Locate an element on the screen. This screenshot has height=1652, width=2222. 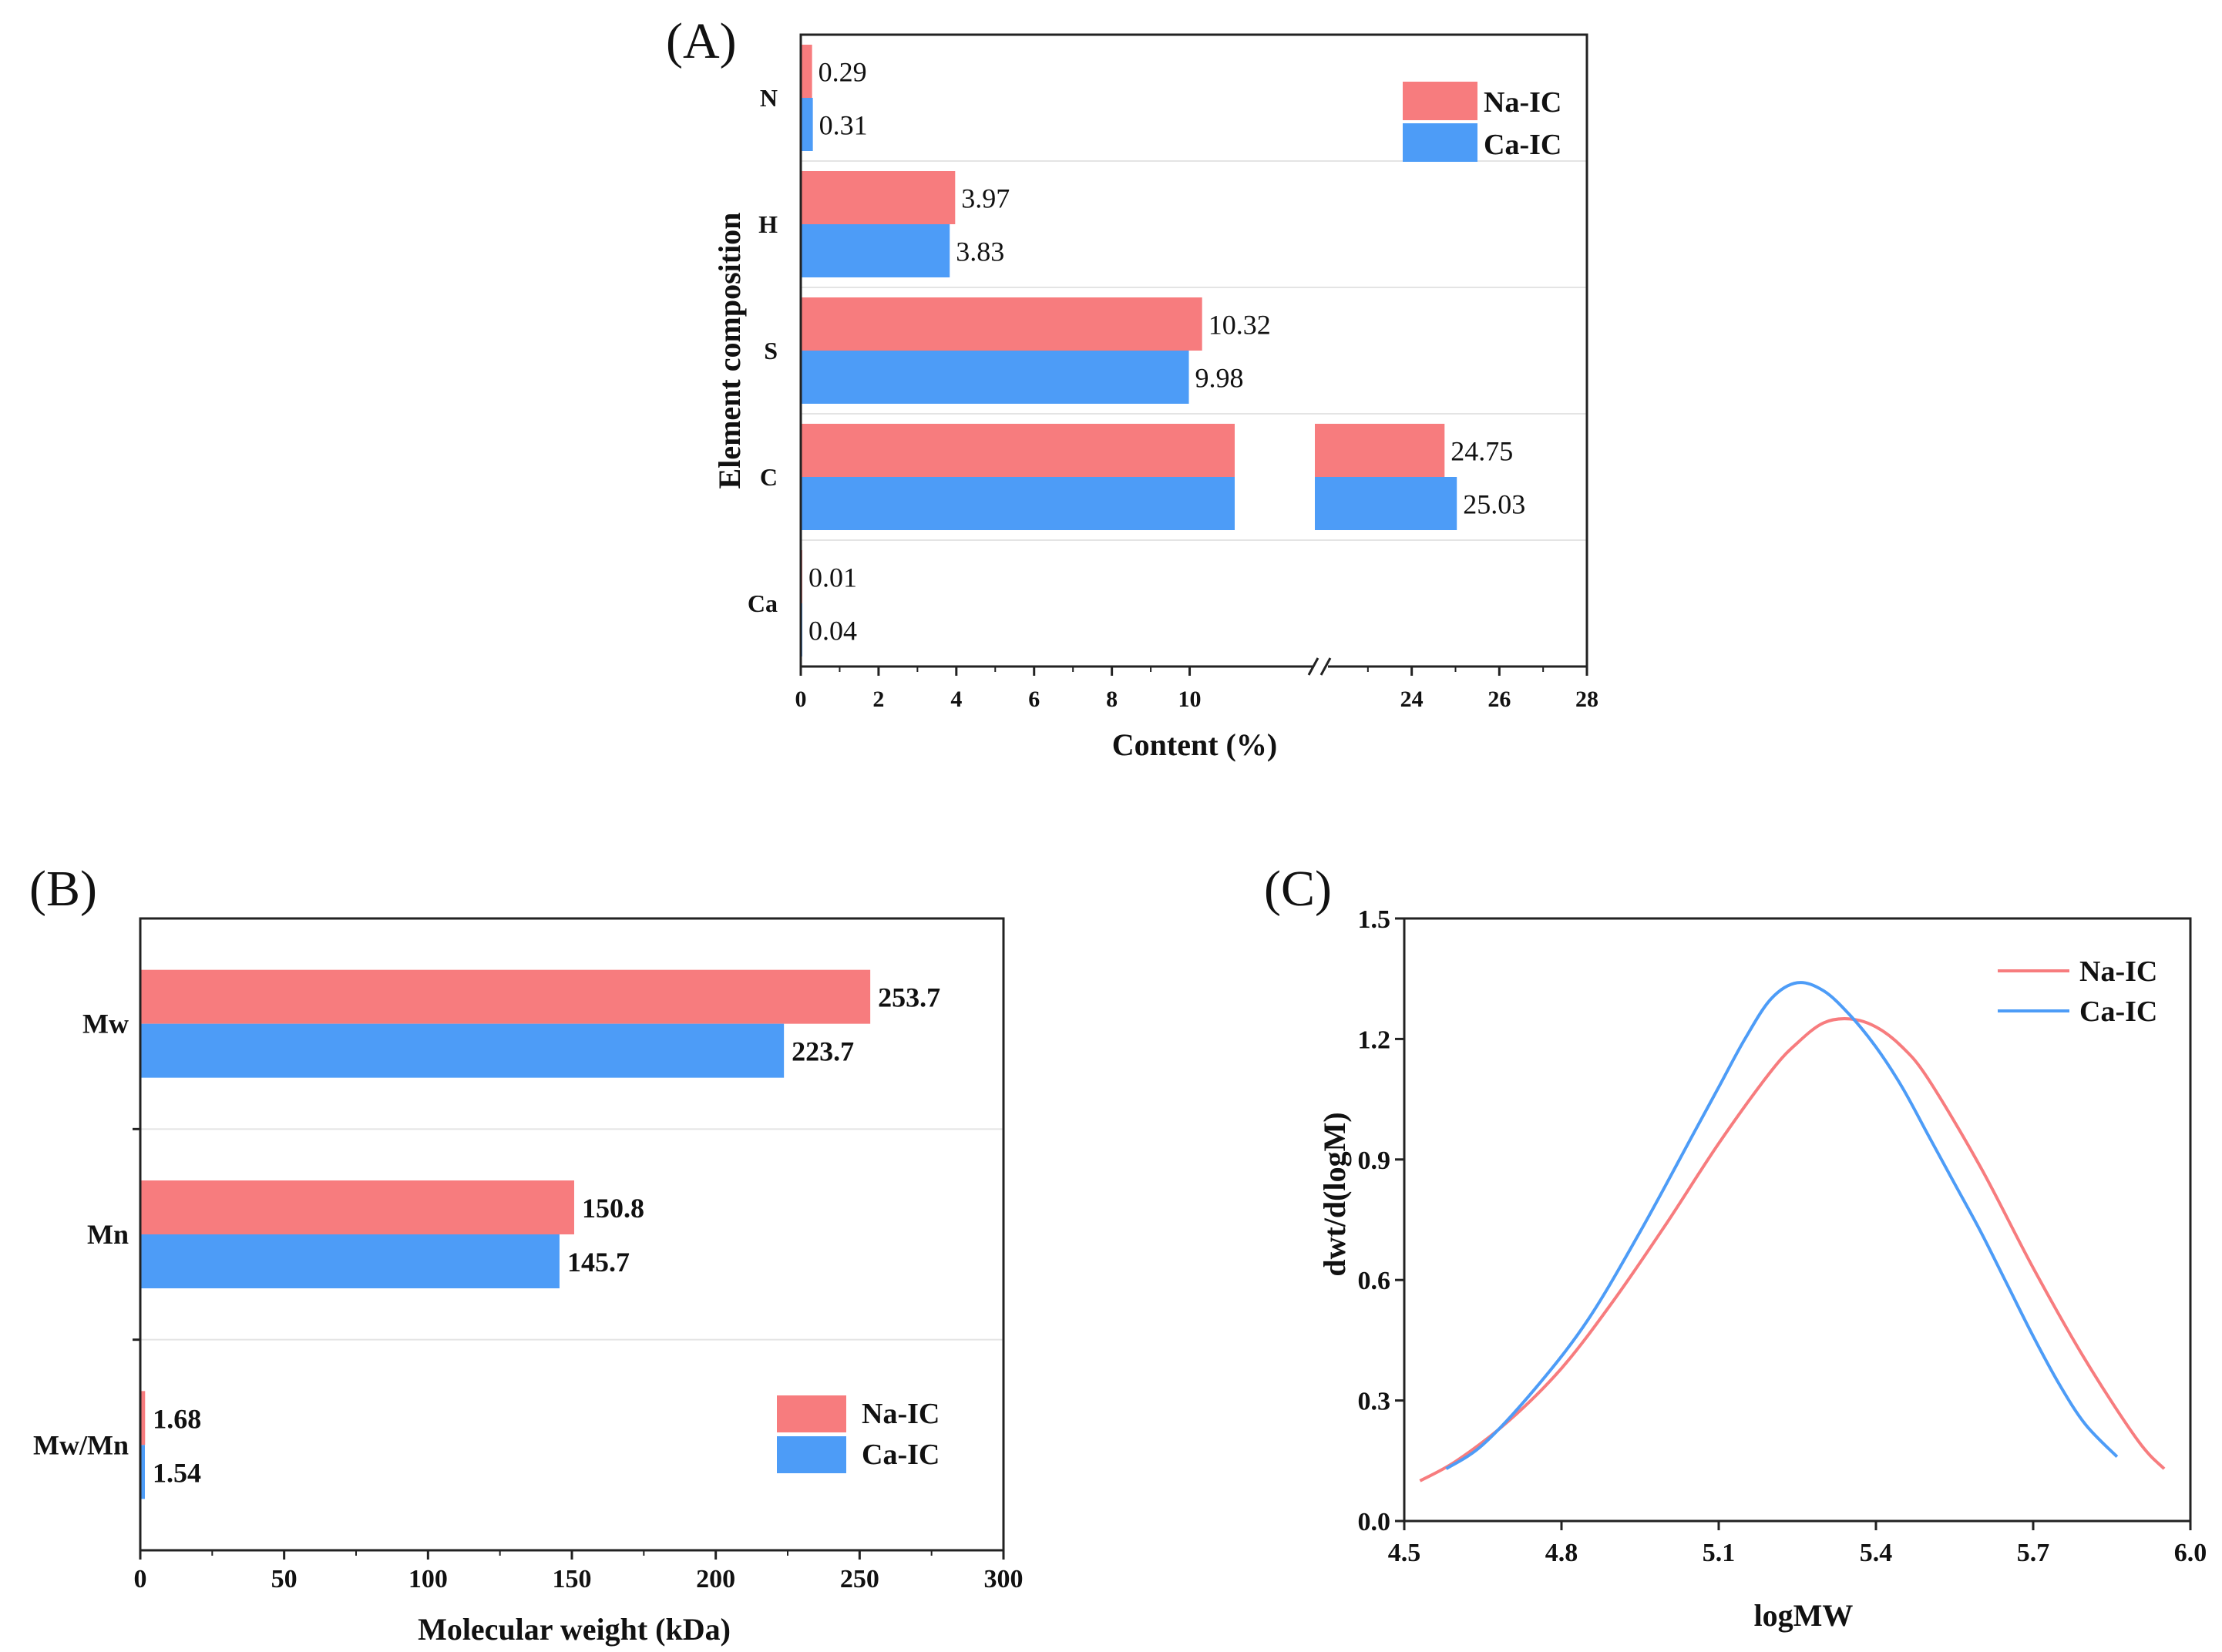
data-label-ca-ic-mn: 145.7 is located at coordinates (598, 1262).